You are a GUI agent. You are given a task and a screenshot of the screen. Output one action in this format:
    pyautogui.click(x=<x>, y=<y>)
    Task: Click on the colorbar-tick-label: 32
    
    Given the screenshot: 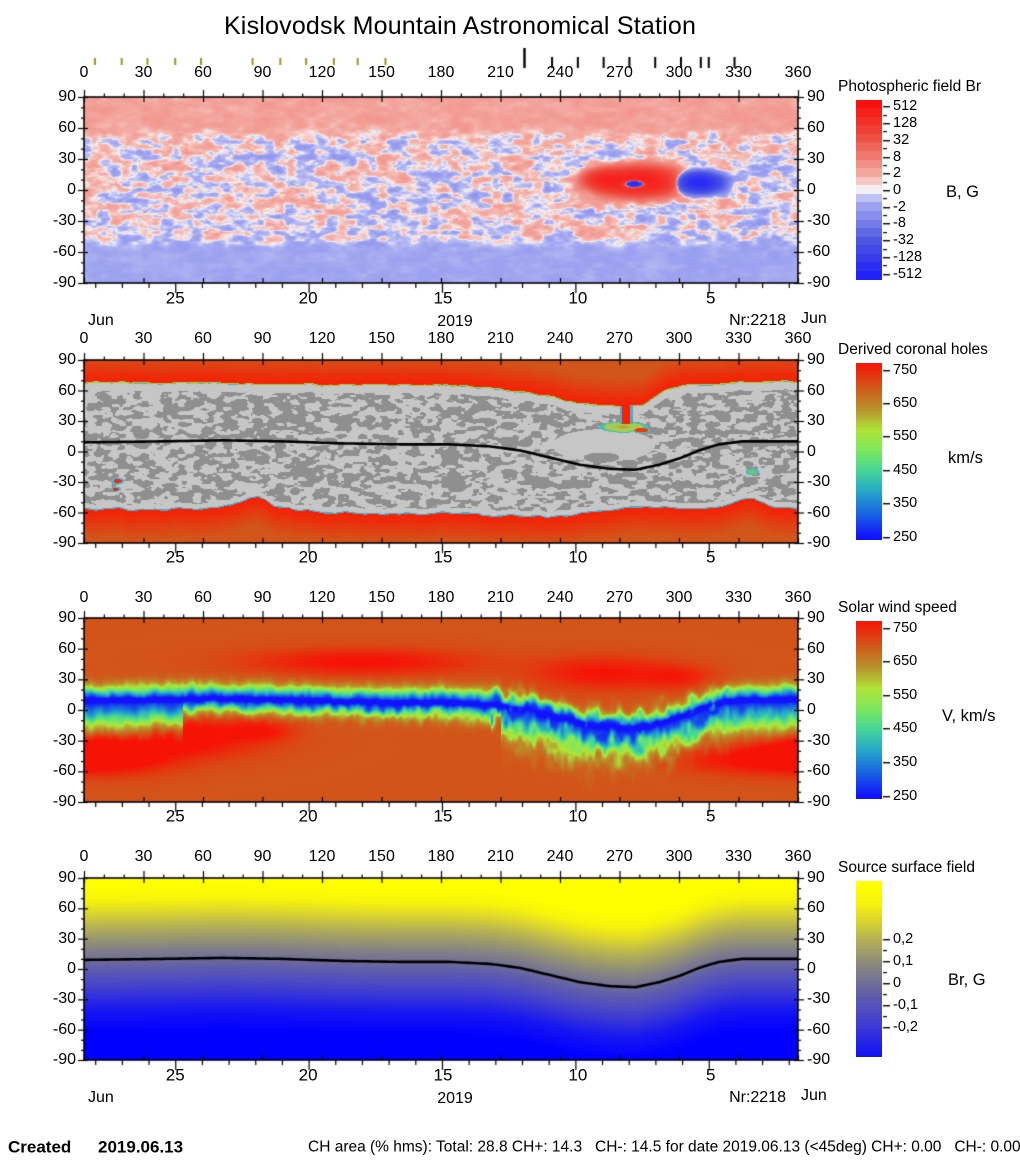 What is the action you would take?
    pyautogui.click(x=901, y=139)
    